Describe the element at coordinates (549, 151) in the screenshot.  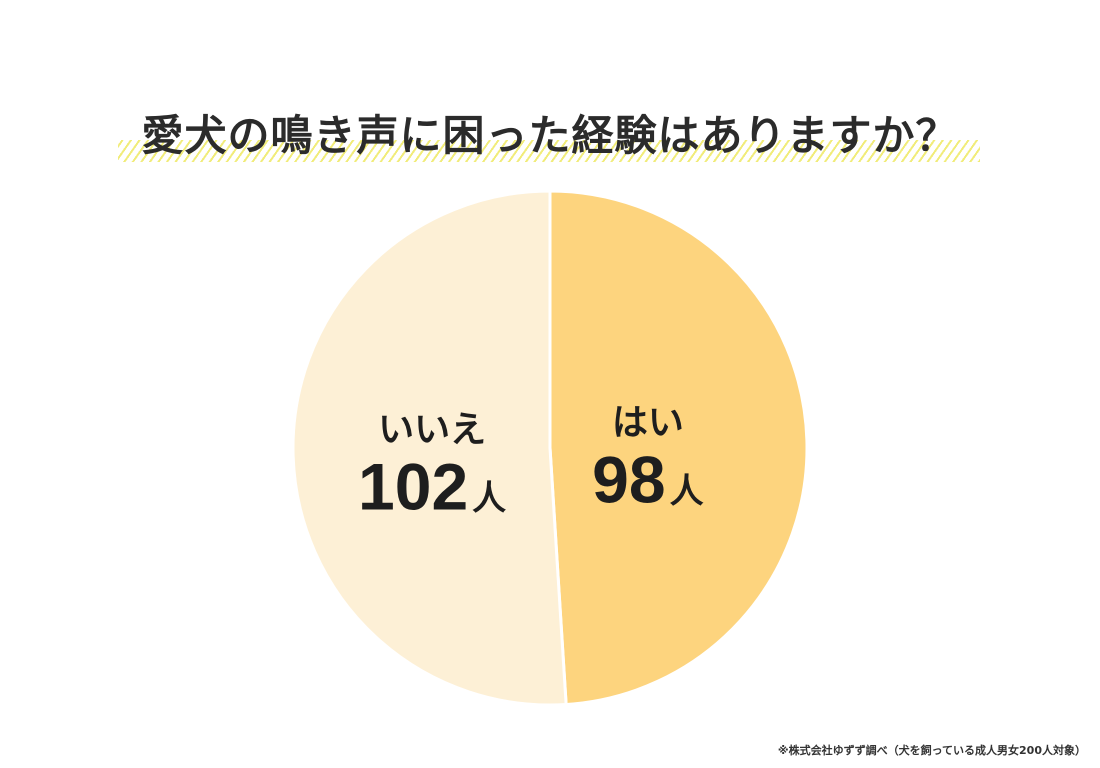
I see `title-highlight-hatch` at that location.